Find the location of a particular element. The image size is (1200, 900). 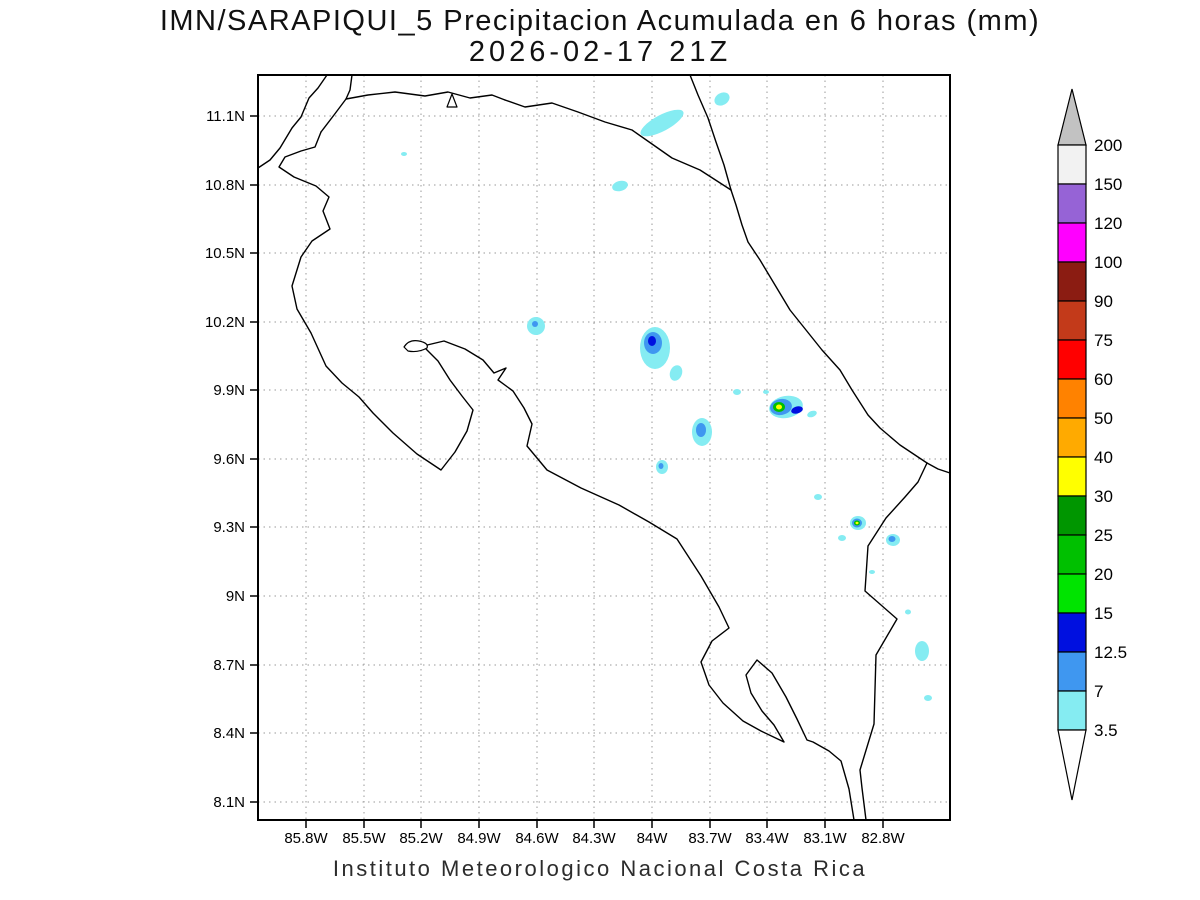

lon-tick-label: 85.8W is located at coordinates (306, 838).